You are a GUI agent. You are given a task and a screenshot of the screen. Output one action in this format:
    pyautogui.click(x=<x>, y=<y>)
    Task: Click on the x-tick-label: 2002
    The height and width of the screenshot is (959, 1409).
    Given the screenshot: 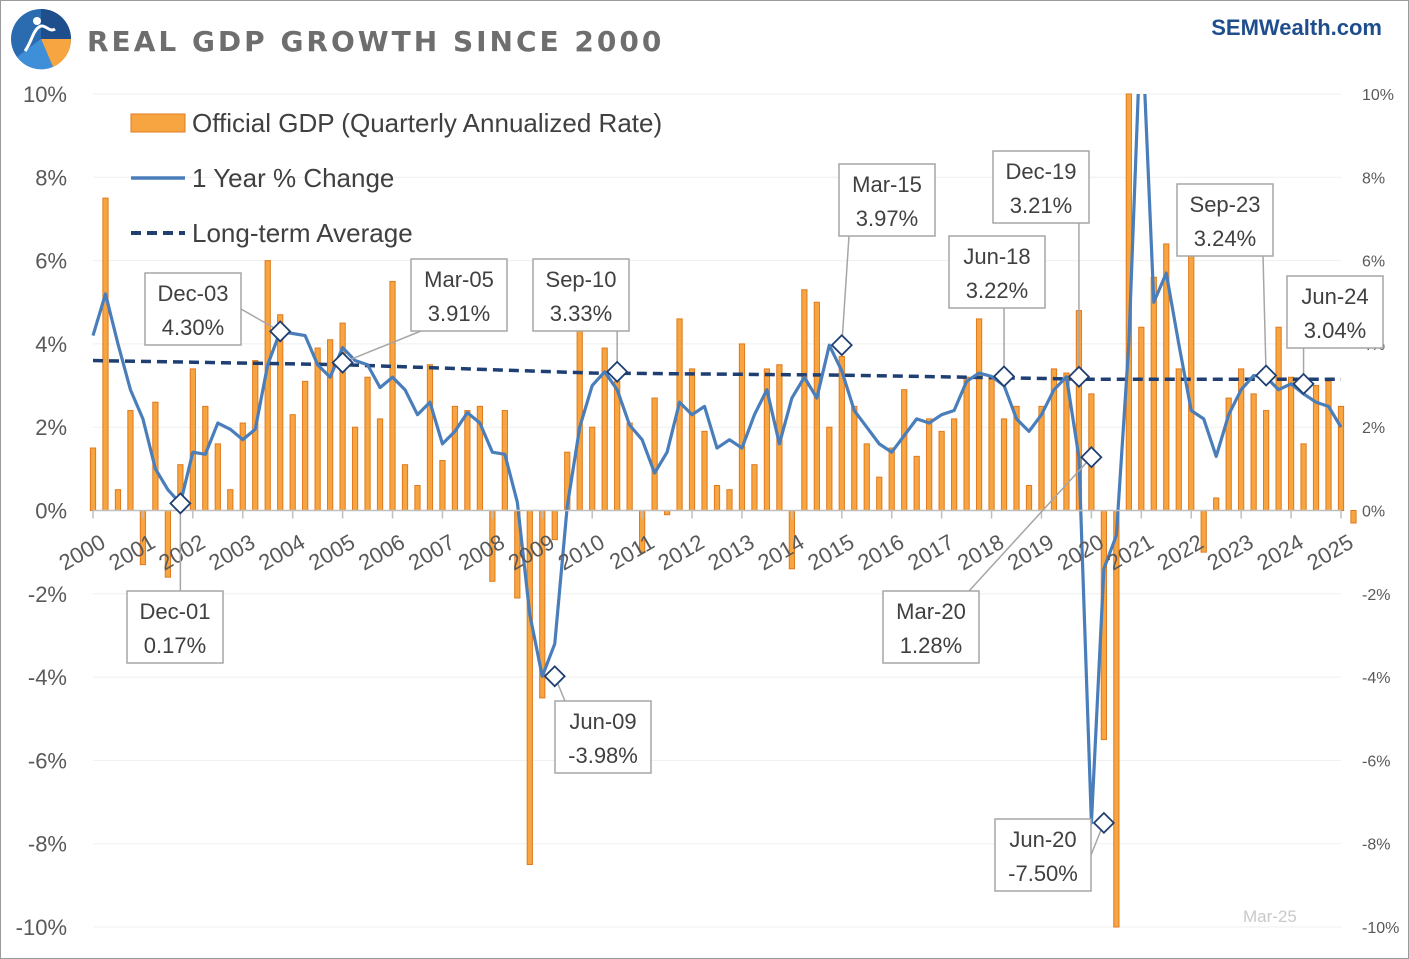 What is the action you would take?
    pyautogui.click(x=181, y=552)
    